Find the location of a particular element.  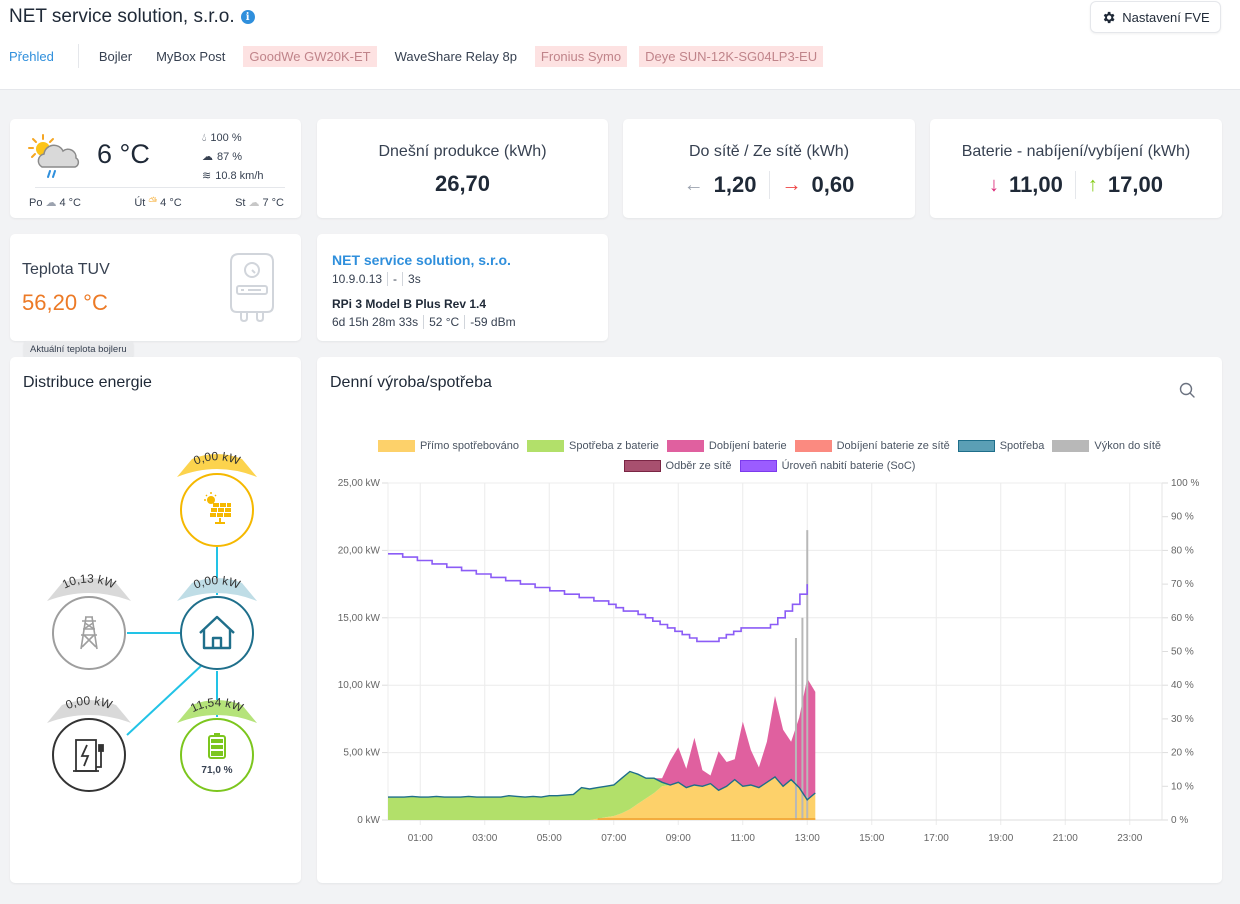

y-right-tick-label: 90 % is located at coordinates (1182, 517).